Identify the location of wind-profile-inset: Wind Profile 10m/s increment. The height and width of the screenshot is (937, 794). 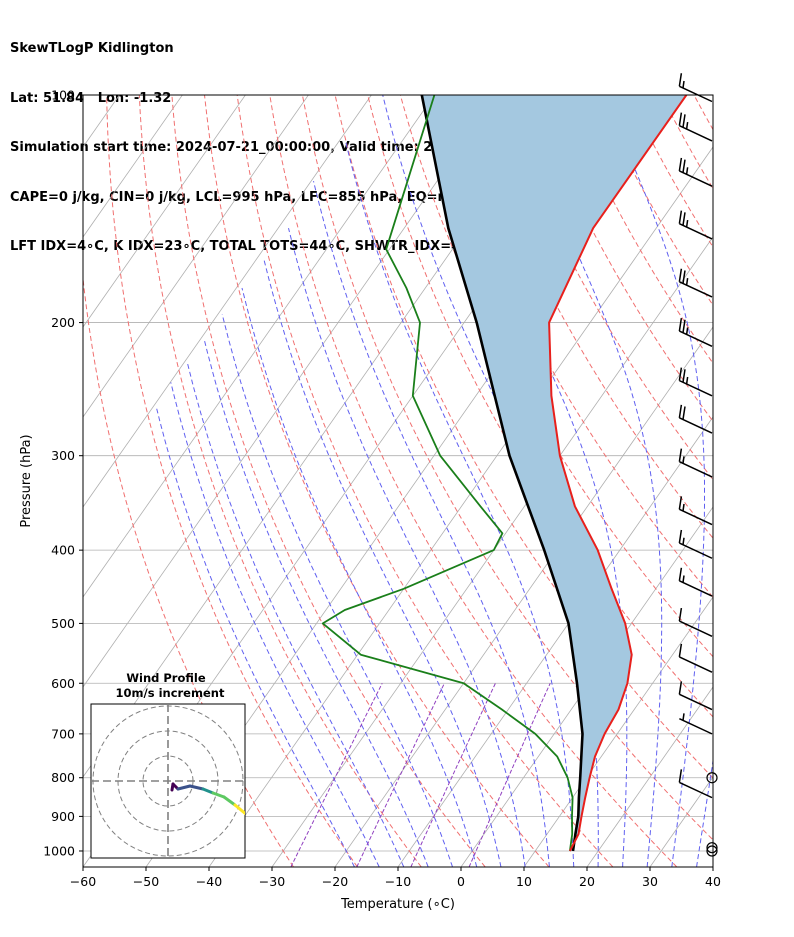
(168, 765).